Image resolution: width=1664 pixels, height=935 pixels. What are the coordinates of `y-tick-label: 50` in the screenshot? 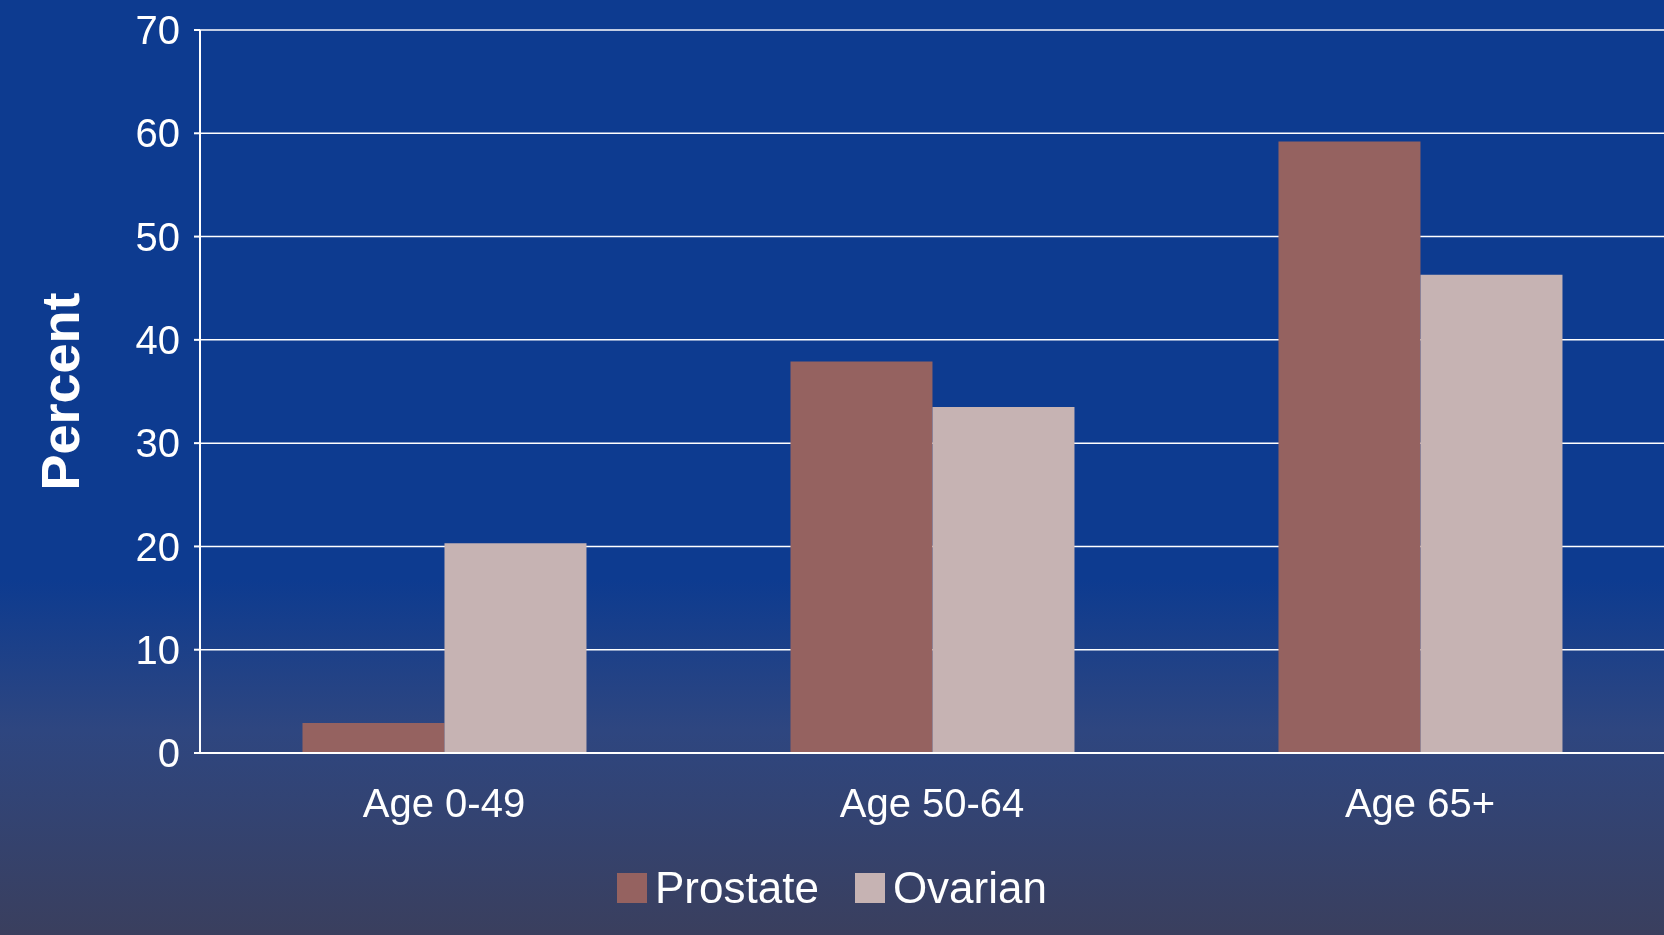 It's located at (157, 236).